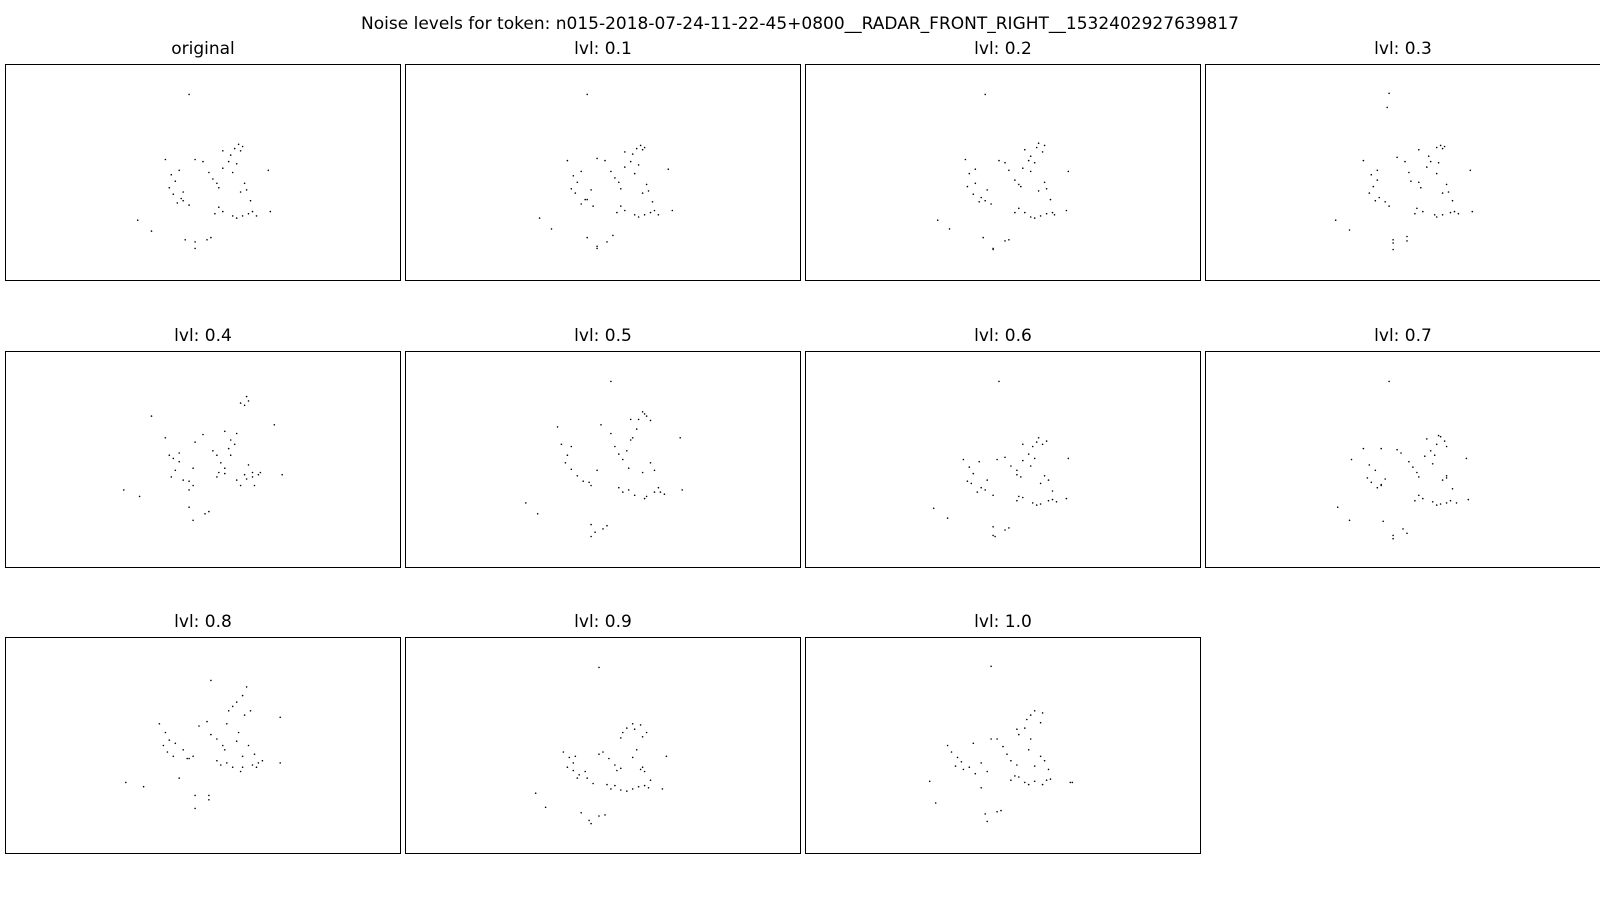 The width and height of the screenshot is (1600, 900). I want to click on subplot-lvl-0-3: lvl: 0.3, so click(1402, 160).